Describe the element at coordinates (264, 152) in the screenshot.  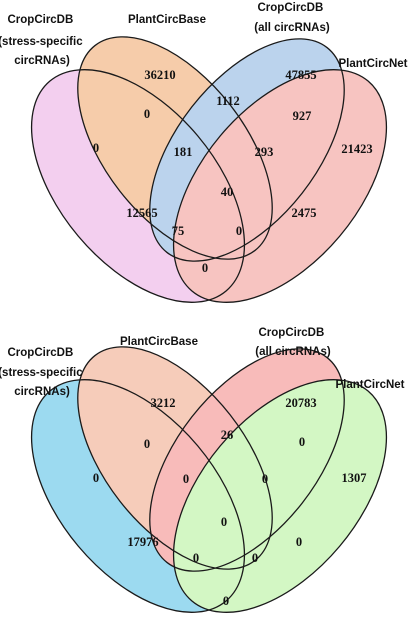
I see `region-count: 293` at that location.